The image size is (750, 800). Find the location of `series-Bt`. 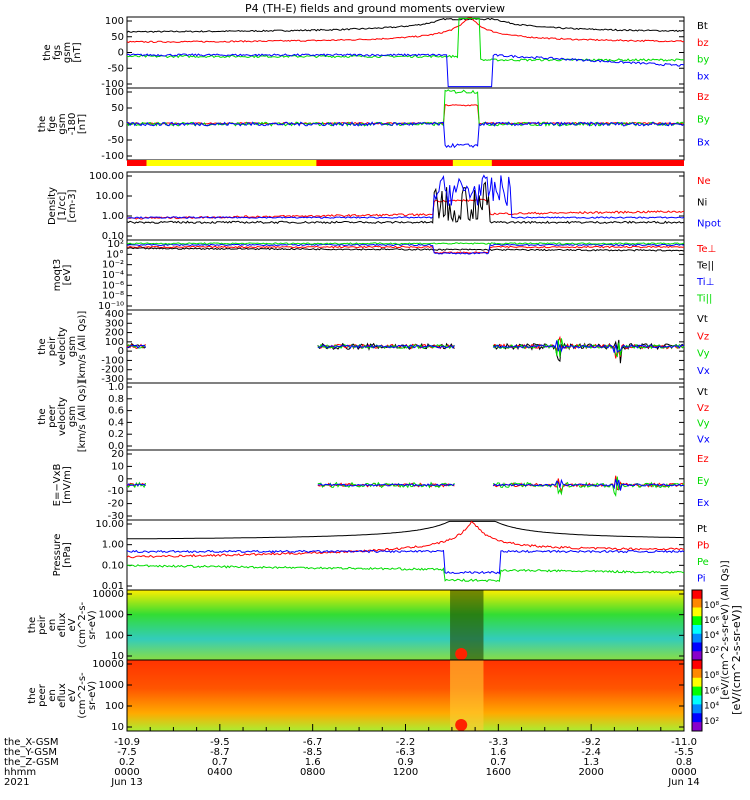

series-Bt is located at coordinates (405, 25).